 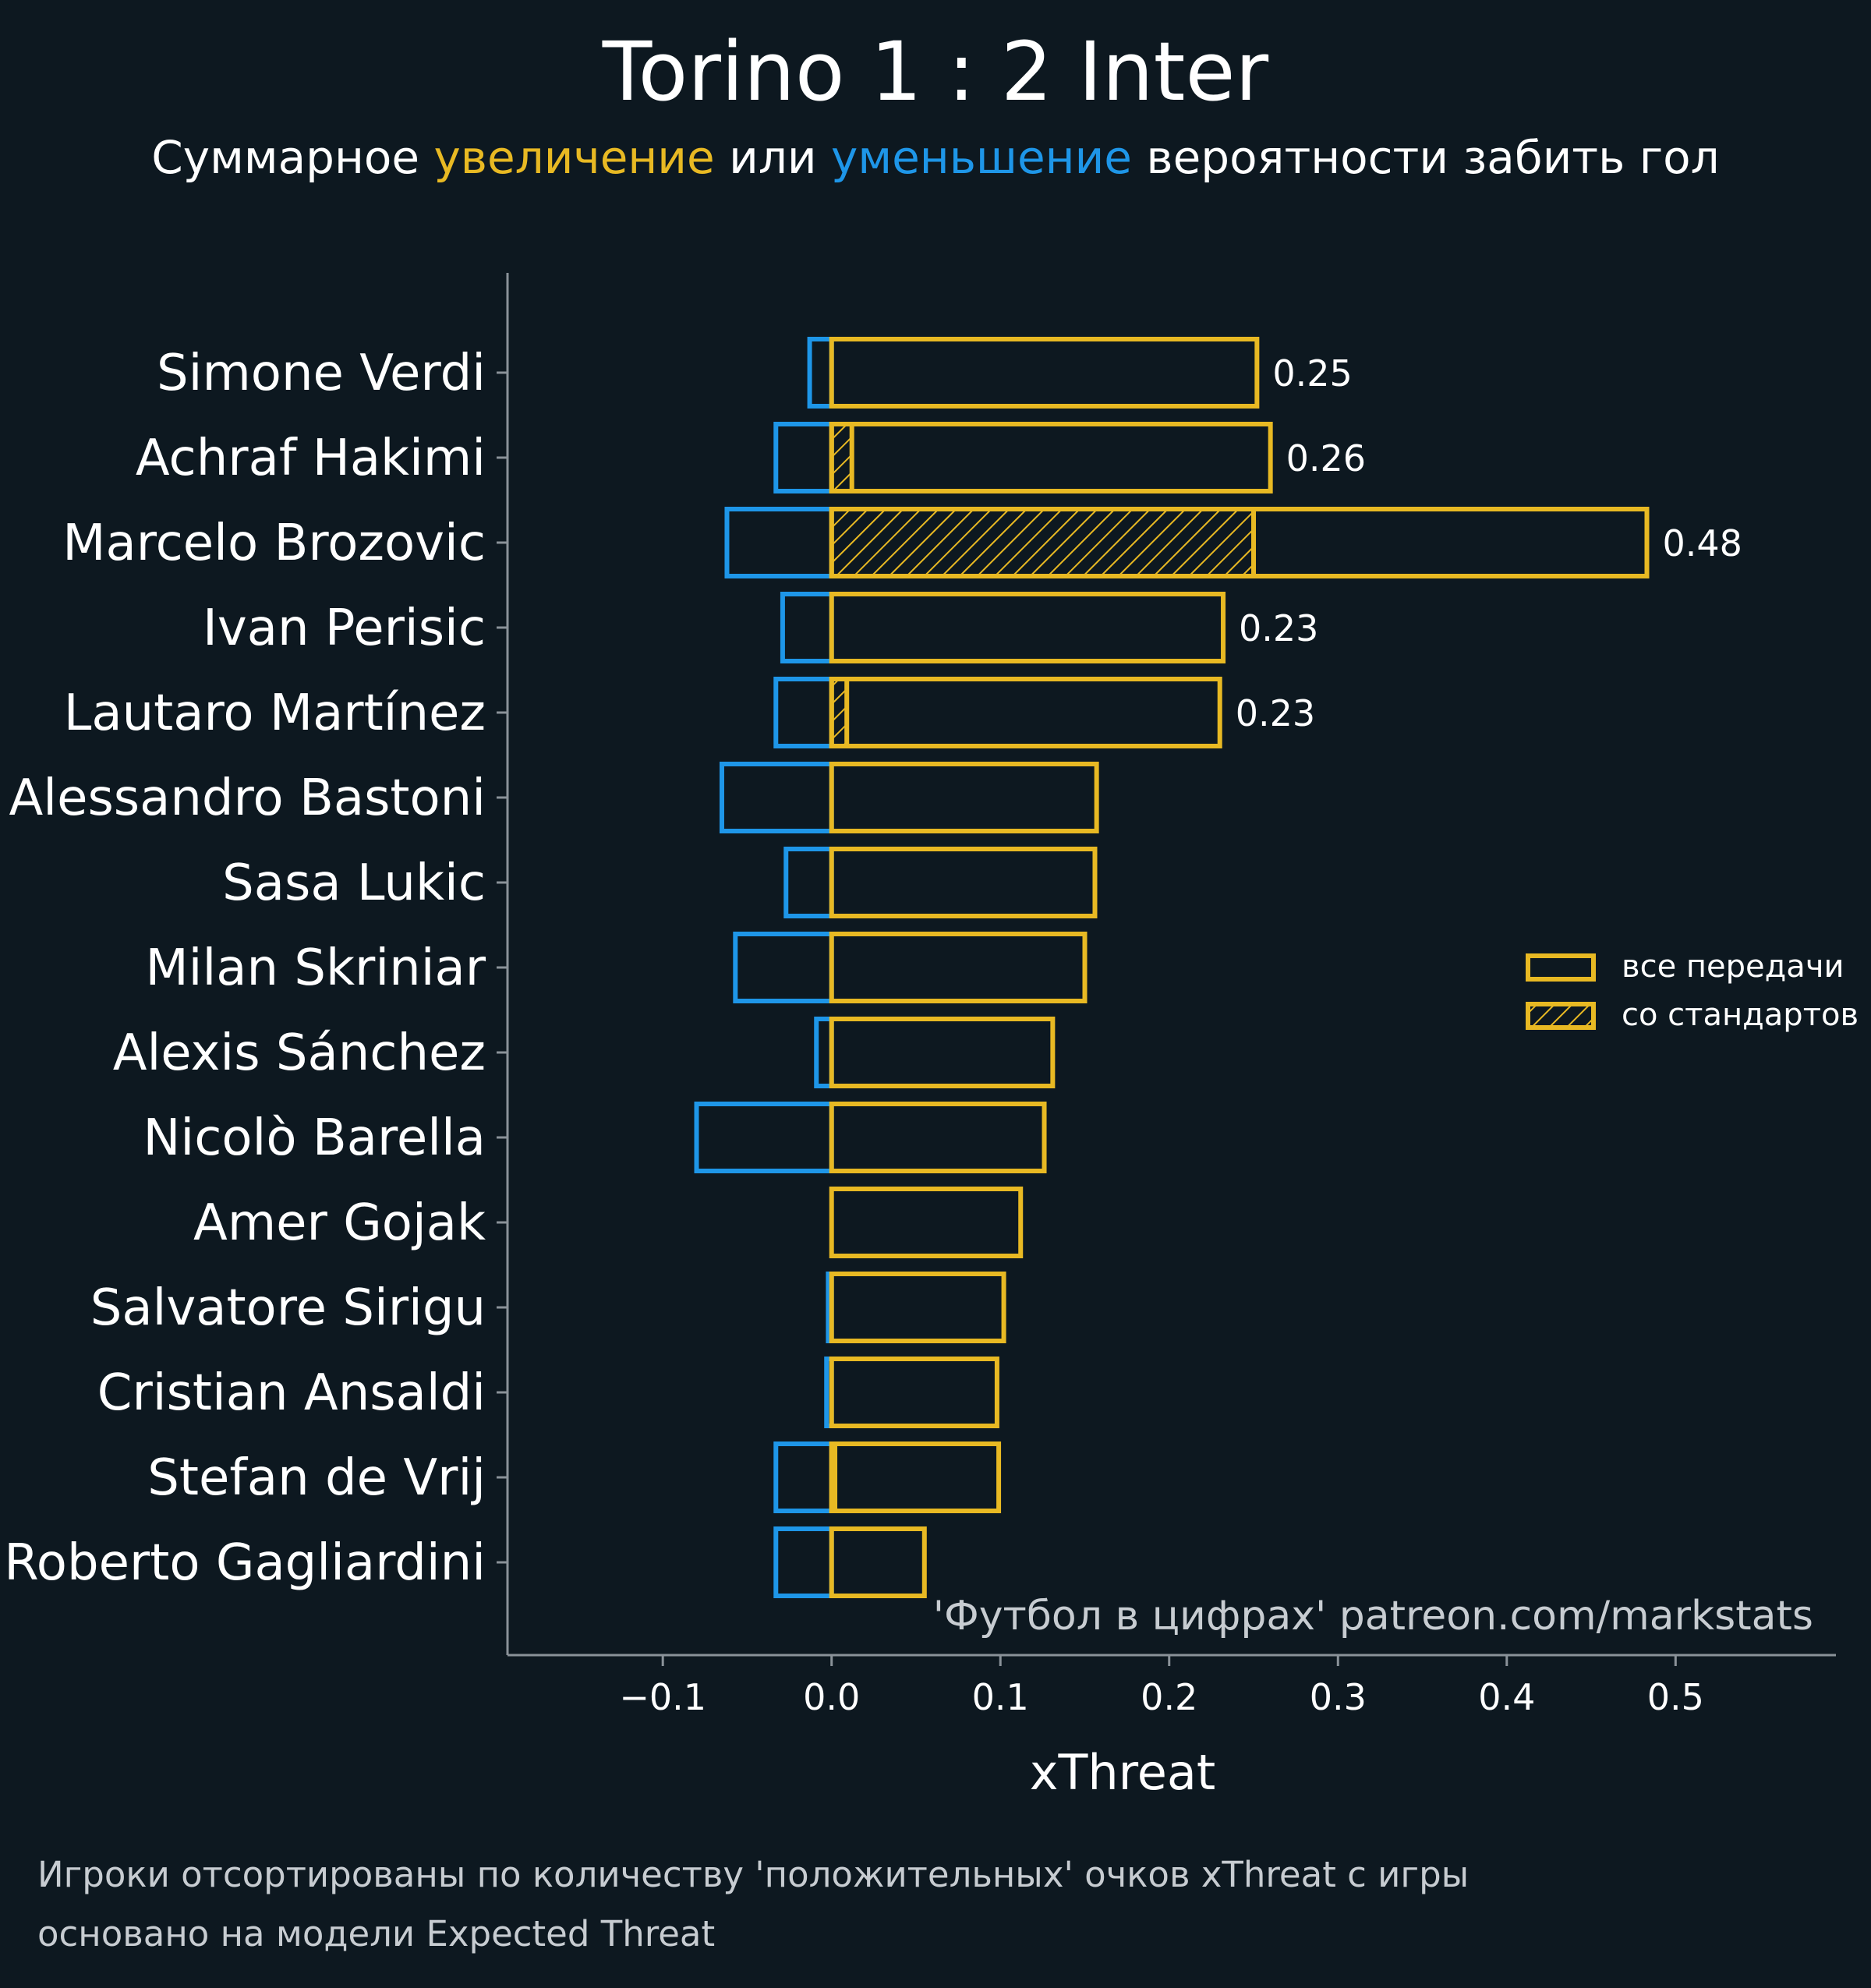 I want to click on category-label: Achraf Hakimi, so click(x=311, y=458).